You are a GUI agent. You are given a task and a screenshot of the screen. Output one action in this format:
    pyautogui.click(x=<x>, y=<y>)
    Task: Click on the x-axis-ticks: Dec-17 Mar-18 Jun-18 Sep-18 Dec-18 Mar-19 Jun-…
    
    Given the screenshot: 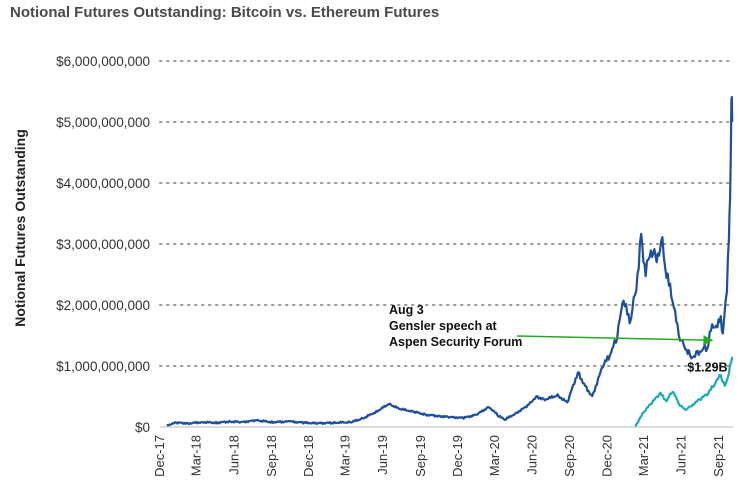 What is the action you would take?
    pyautogui.click(x=439, y=456)
    